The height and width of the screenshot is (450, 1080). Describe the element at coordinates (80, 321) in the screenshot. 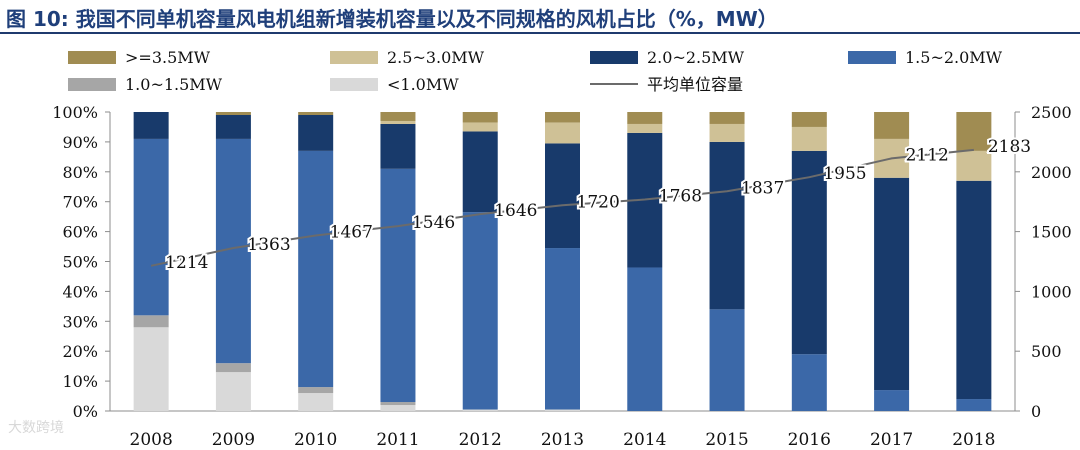

I see `y-left-tick-label: 30%` at that location.